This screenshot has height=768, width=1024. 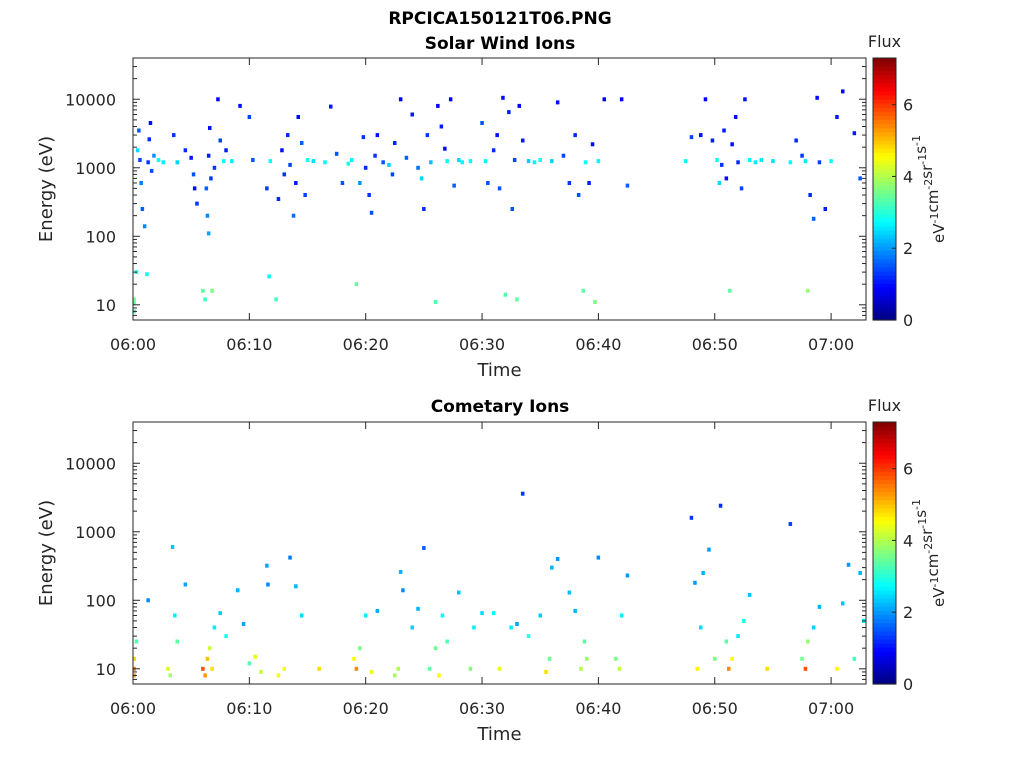 I want to click on x-tick-label: 06:50, so click(x=715, y=708).